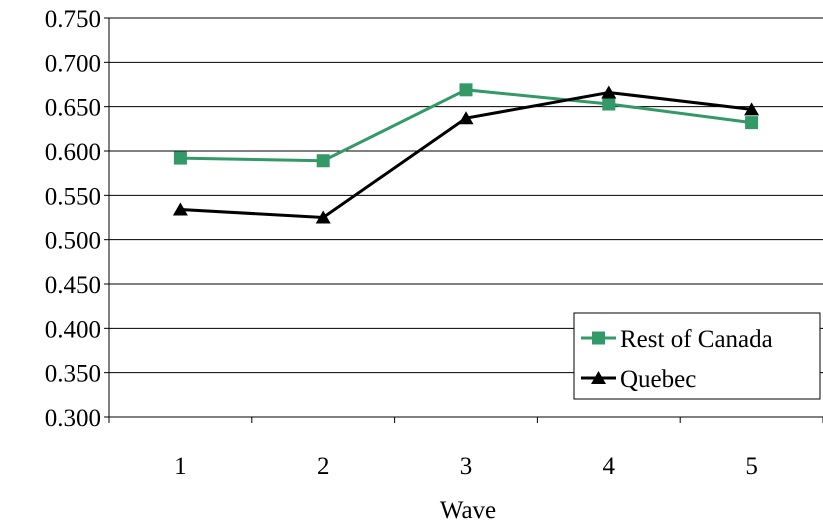 This screenshot has width=823, height=529. Describe the element at coordinates (658, 379) in the screenshot. I see `legend-label: Quebec` at that location.